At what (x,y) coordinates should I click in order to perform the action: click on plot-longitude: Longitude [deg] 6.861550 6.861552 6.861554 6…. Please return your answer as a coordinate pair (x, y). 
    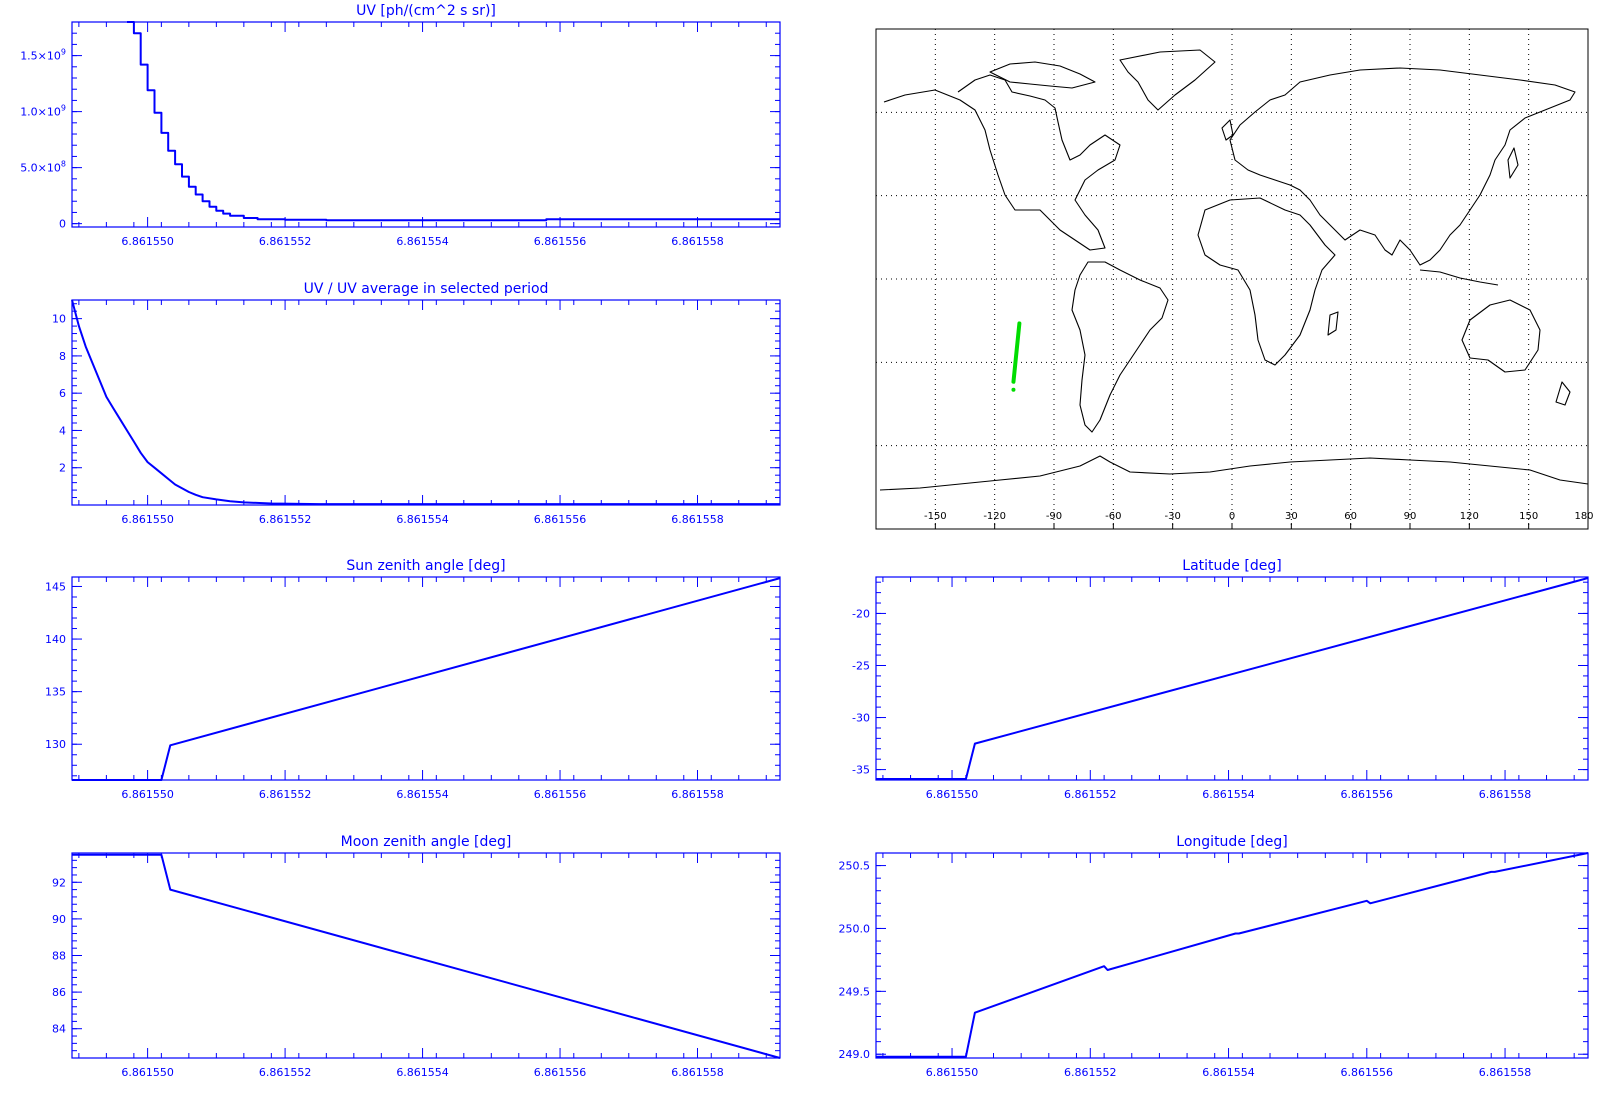
    Looking at the image, I should click on (1214, 956).